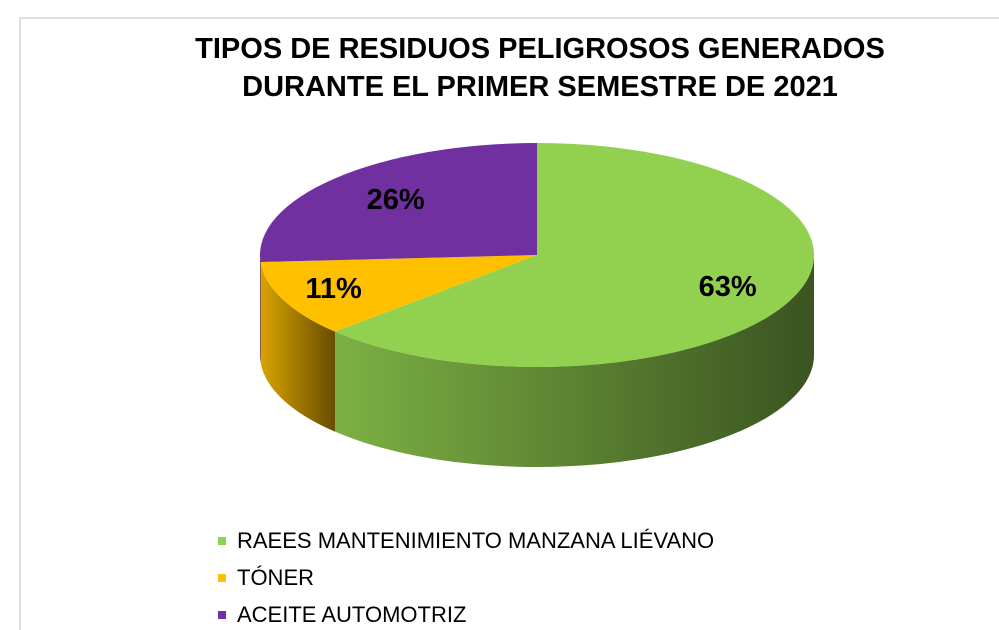 The image size is (999, 630). I want to click on legend-label: ACEITE AUTOMOTRIZ, so click(351, 614).